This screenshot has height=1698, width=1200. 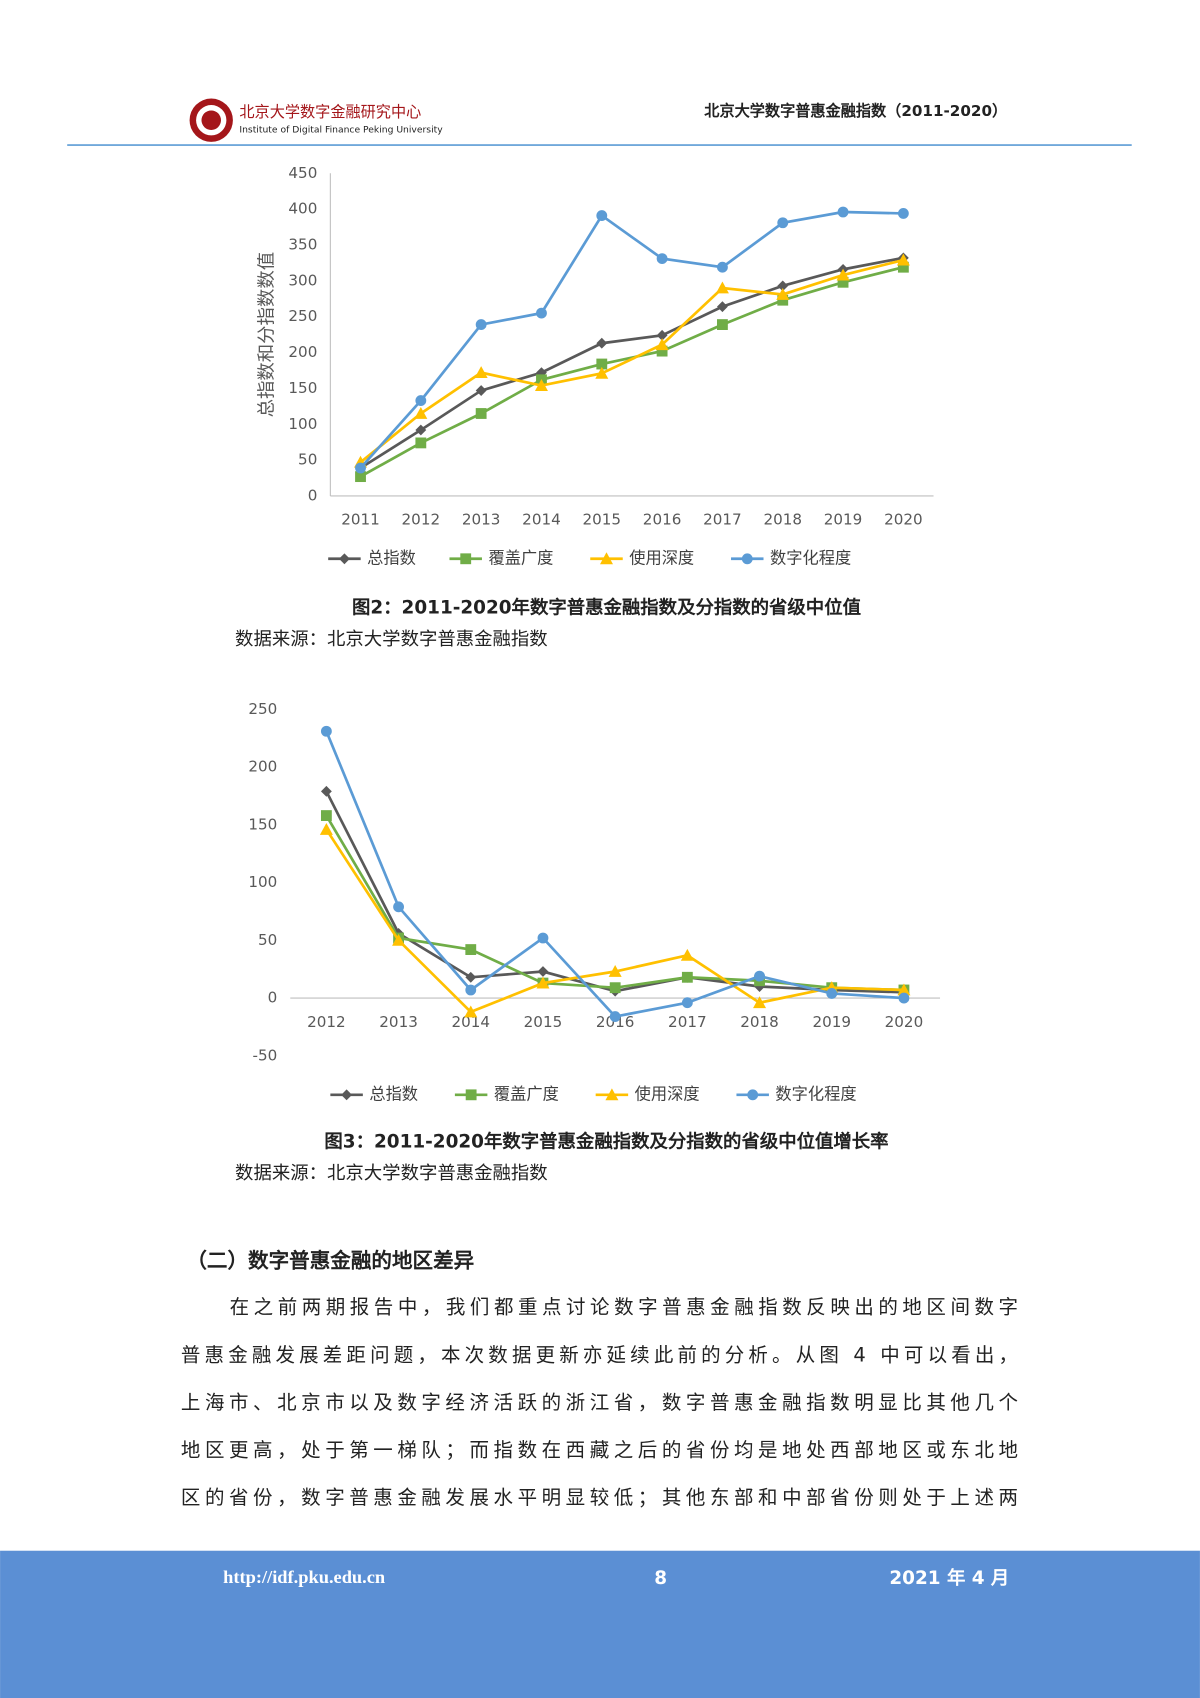 What do you see at coordinates (211, 120) in the screenshot?
I see `logo` at bounding box center [211, 120].